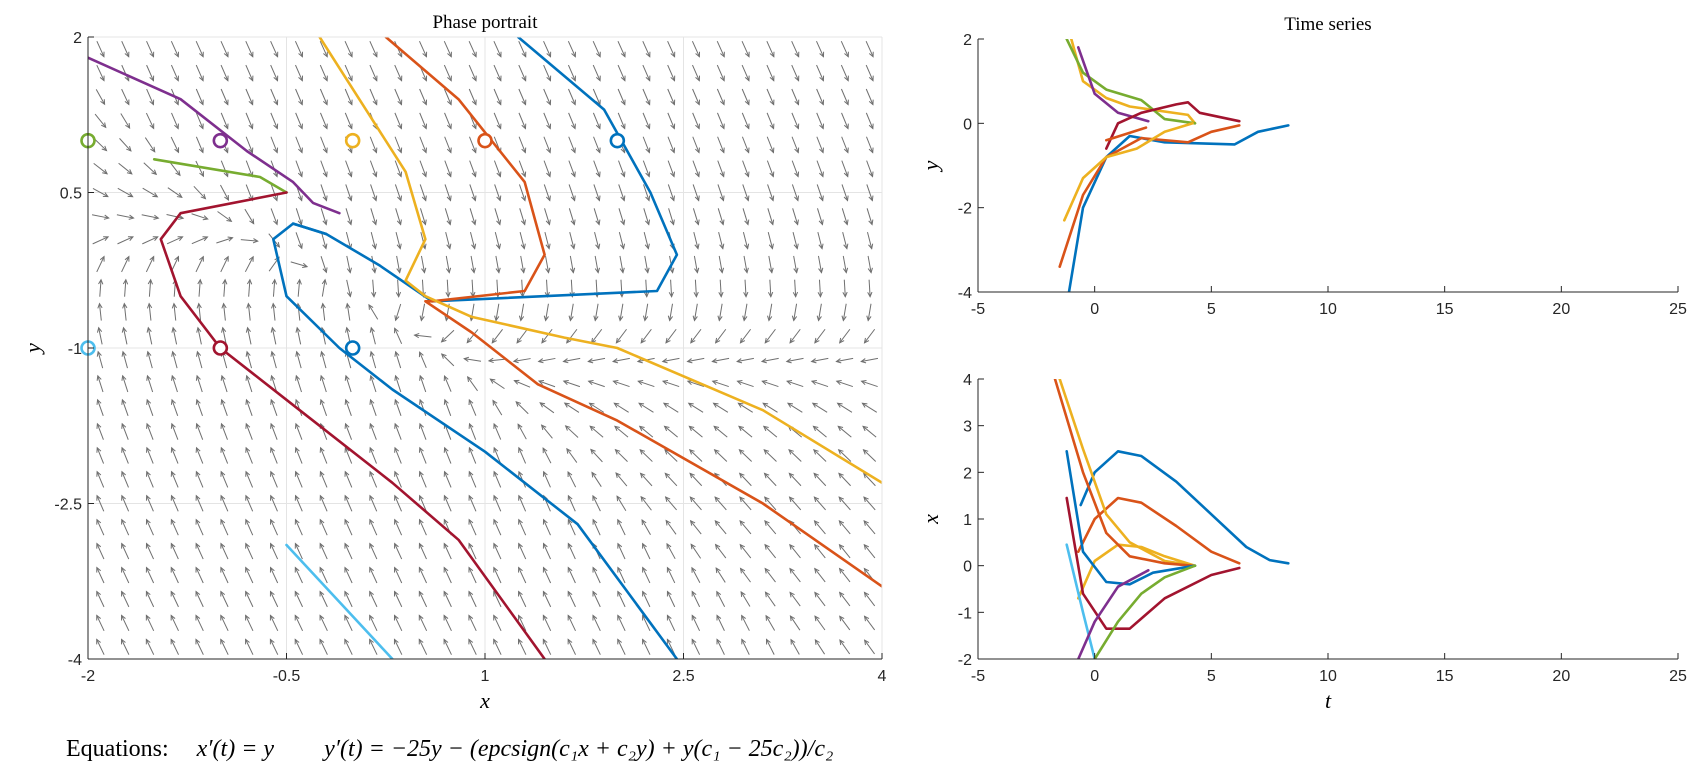 This screenshot has width=1703, height=784. What do you see at coordinates (485, 140) in the screenshot?
I see `initial-point-marker` at bounding box center [485, 140].